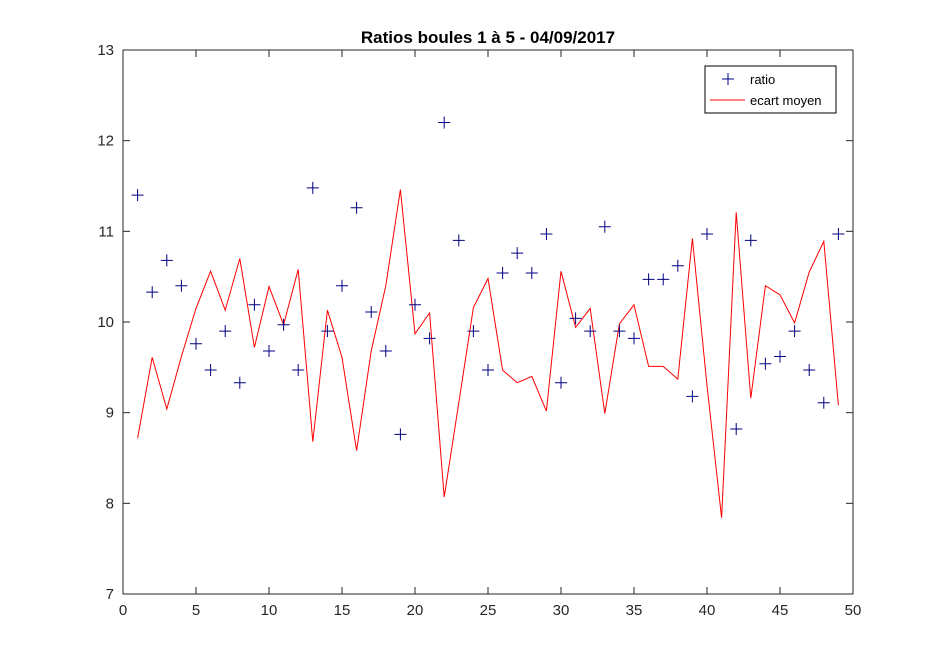  I want to click on x-tick-label: 30, so click(561, 610).